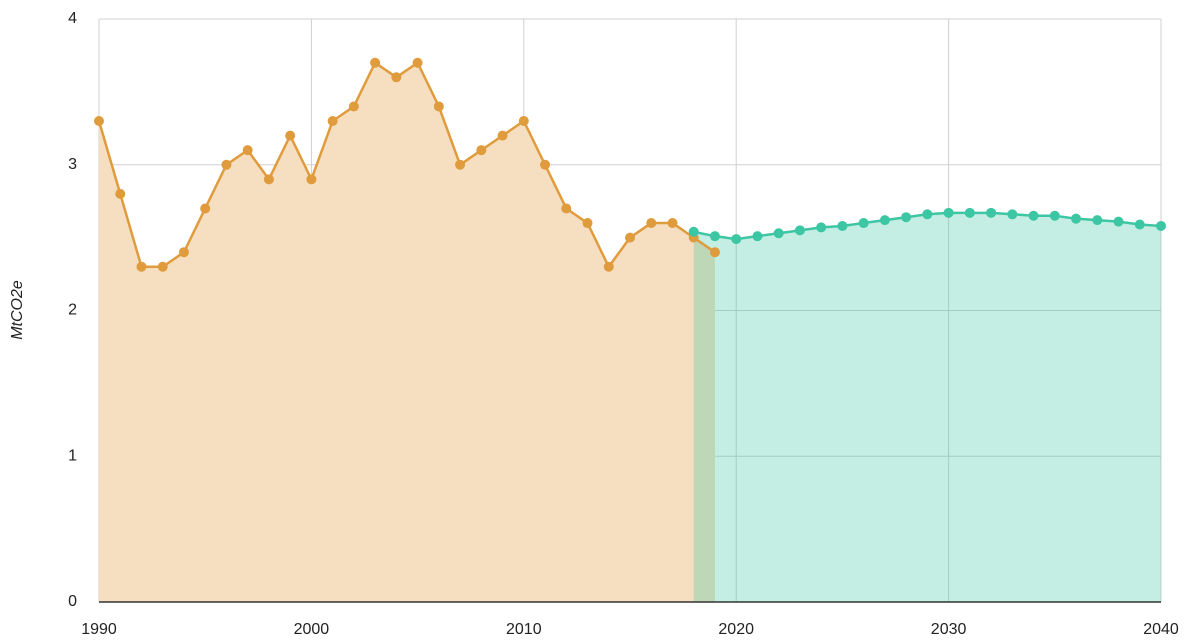 The image size is (1188, 640). What do you see at coordinates (99, 629) in the screenshot?
I see `x-tick-label: 1990` at bounding box center [99, 629].